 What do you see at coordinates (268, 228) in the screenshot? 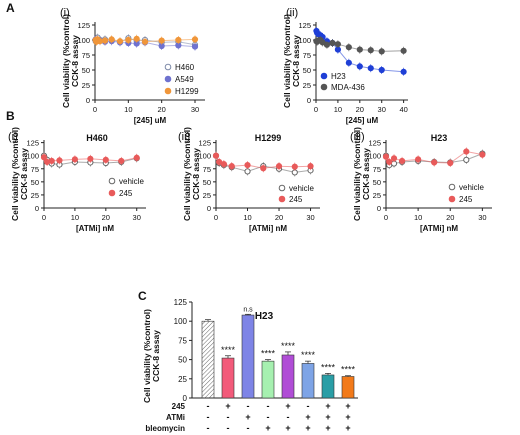
I see `chart-b-ii-xlabel: [ATMi] nM` at bounding box center [268, 228].